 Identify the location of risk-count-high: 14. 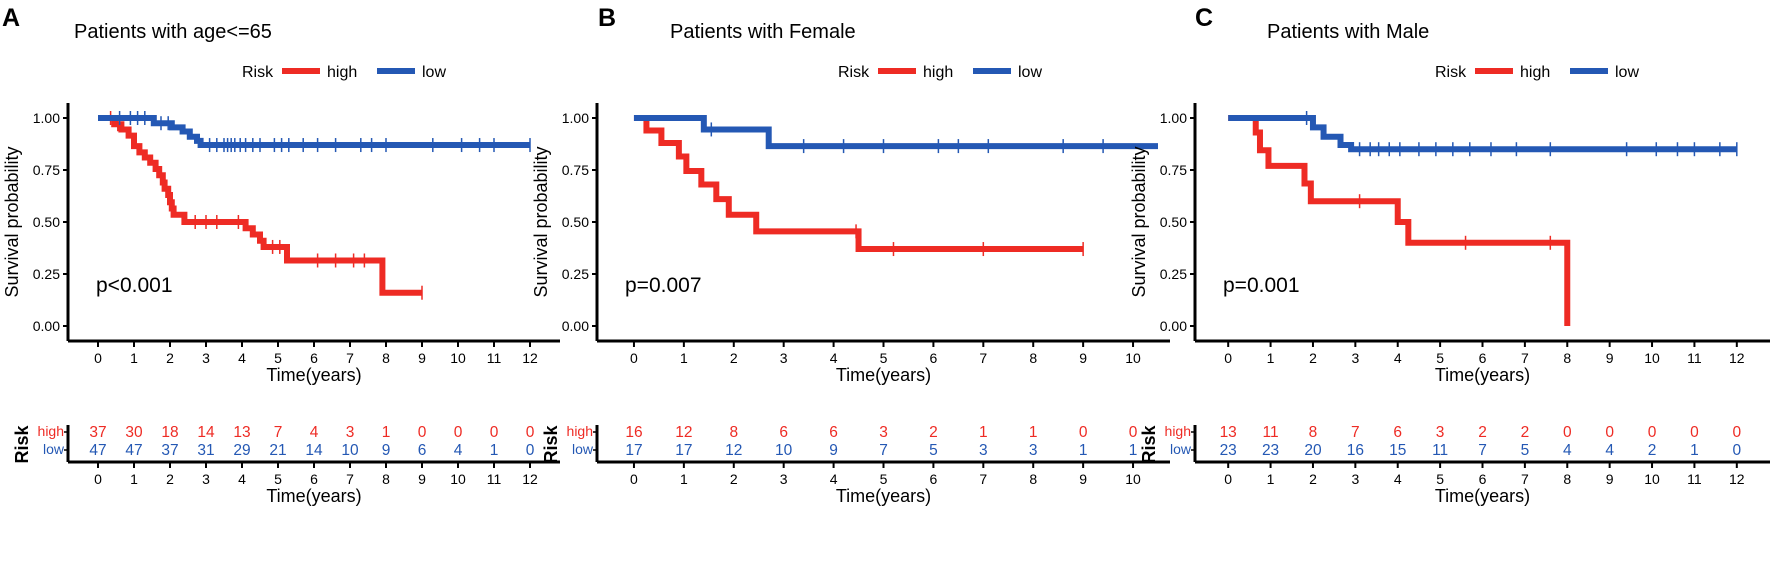
(206, 432).